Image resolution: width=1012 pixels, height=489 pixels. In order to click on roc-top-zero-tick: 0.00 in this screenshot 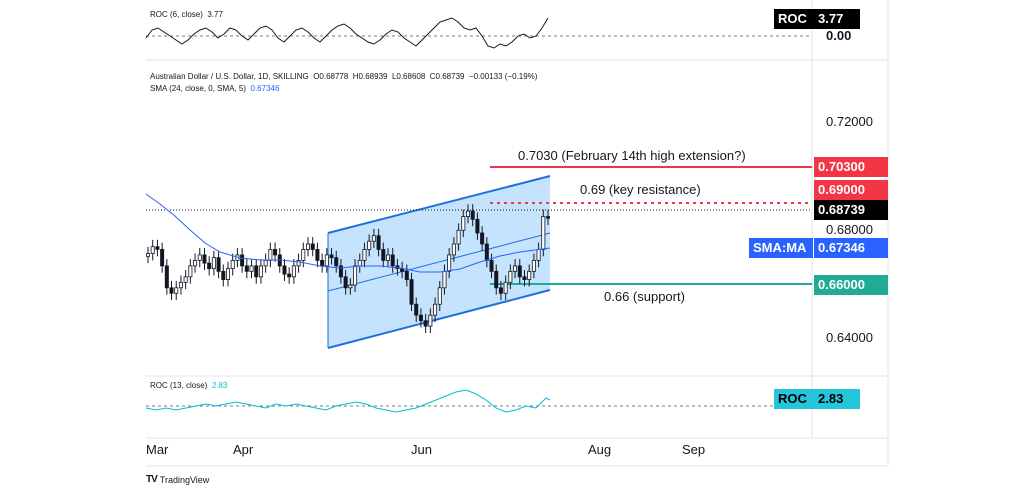, I will do `click(839, 35)`.